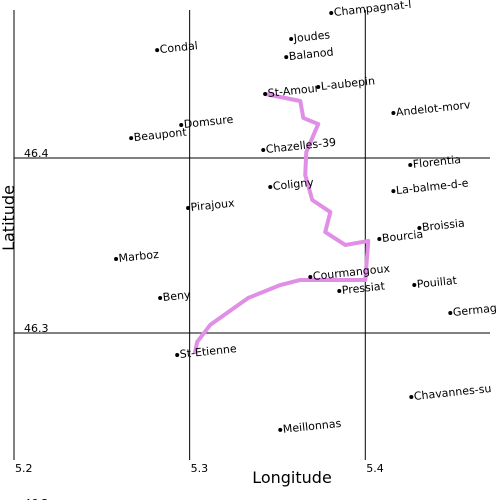 The image size is (500, 500). Describe the element at coordinates (213, 205) in the screenshot. I see `town-label: Pirajoux` at that location.